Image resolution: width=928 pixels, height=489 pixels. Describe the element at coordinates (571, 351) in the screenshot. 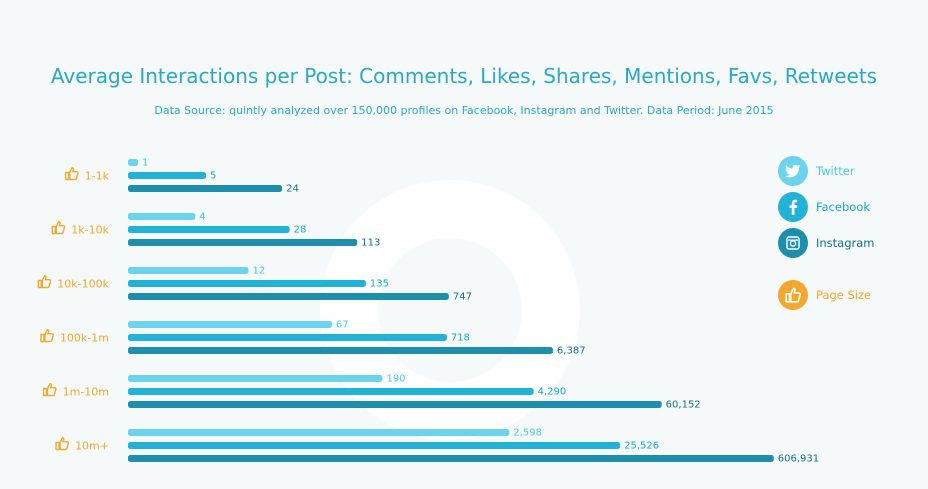

I see `instagram-value-label: 6,387` at that location.